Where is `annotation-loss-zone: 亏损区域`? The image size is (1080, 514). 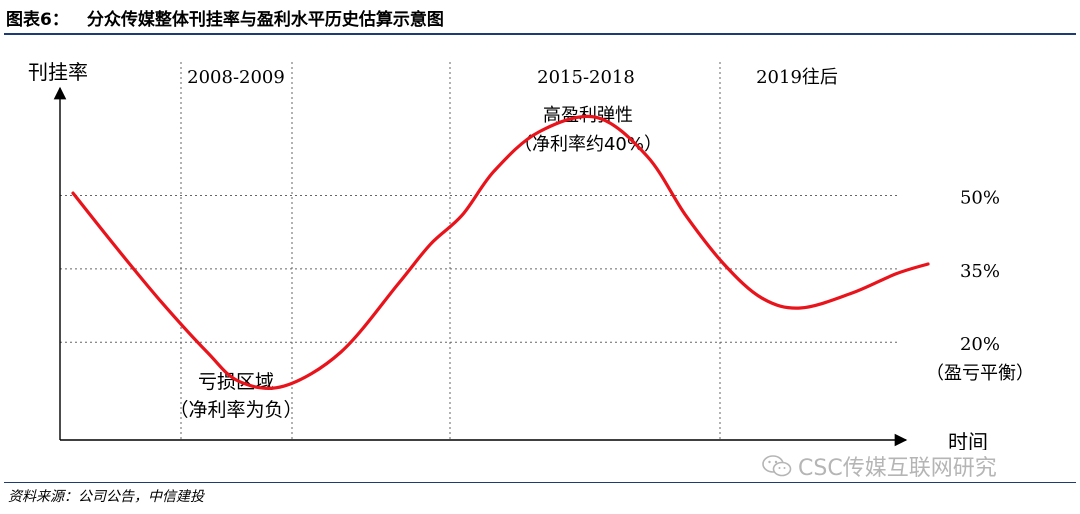
annotation-loss-zone: 亏损区域 is located at coordinates (236, 382).